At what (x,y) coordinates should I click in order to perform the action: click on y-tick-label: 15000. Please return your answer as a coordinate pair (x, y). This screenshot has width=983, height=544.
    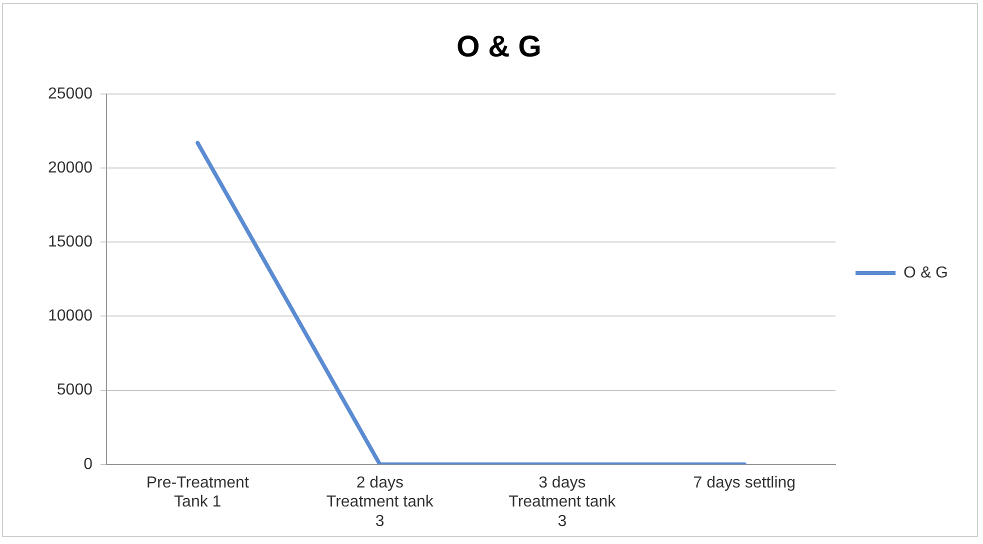
    Looking at the image, I should click on (70, 242).